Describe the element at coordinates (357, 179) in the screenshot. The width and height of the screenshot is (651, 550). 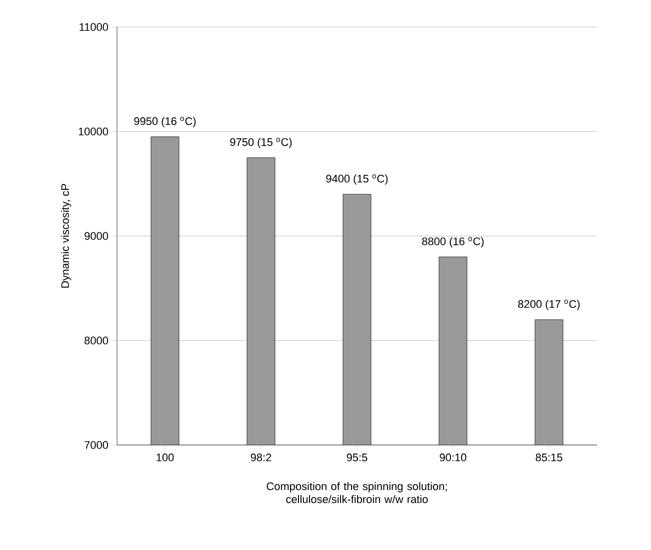
I see `data-label: 9400 (15 $^{o}$C)` at that location.